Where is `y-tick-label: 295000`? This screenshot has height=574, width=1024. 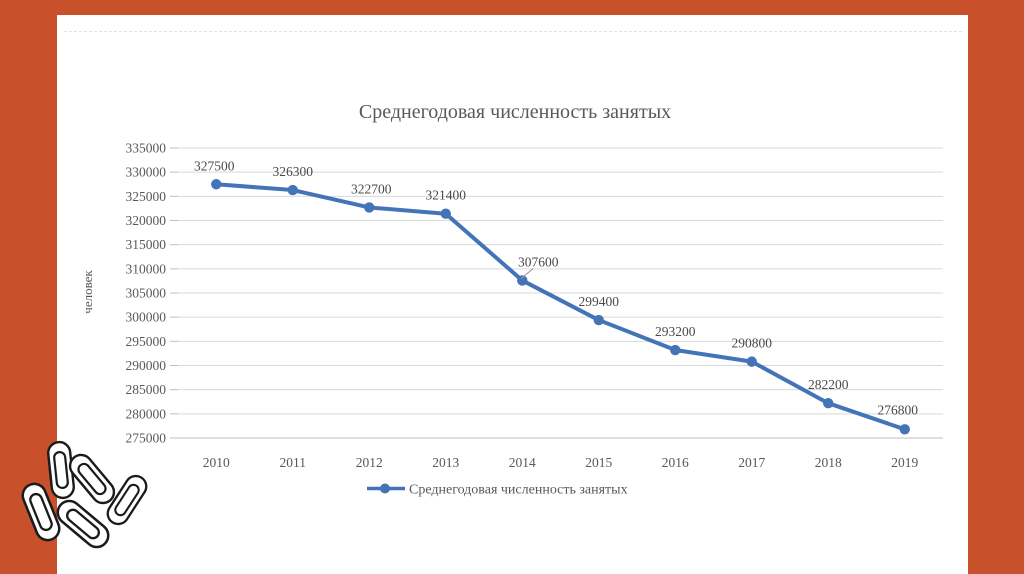
y-tick-label: 295000 is located at coordinates (146, 341).